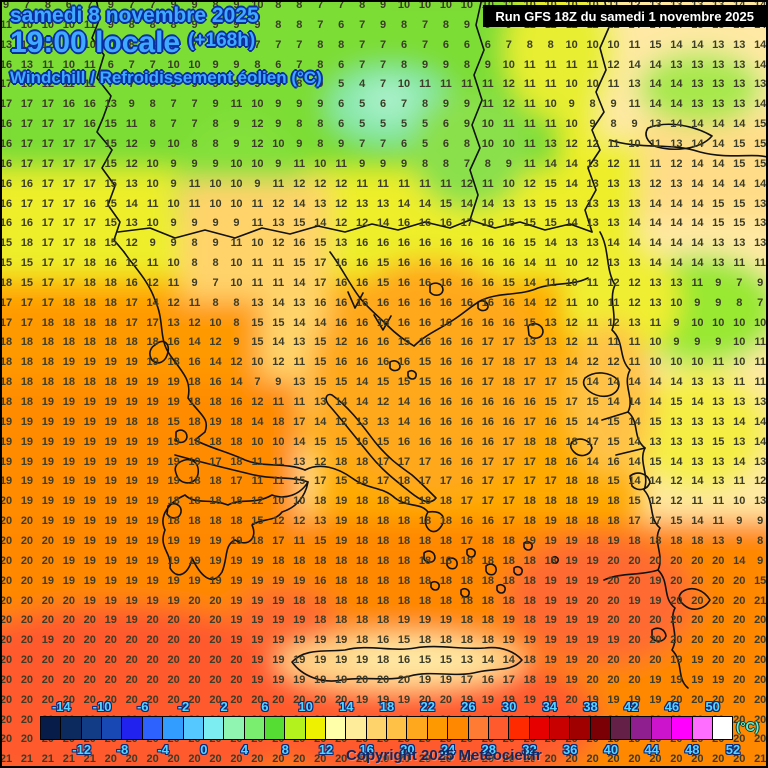  What do you see at coordinates (346, 706) in the screenshot?
I see `legend-tick-label: 14` at bounding box center [346, 706].